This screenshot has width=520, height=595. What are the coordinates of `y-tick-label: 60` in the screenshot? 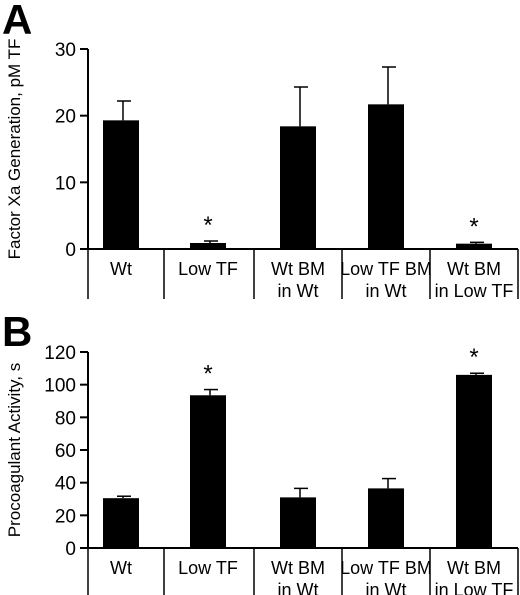 It's located at (65, 451).